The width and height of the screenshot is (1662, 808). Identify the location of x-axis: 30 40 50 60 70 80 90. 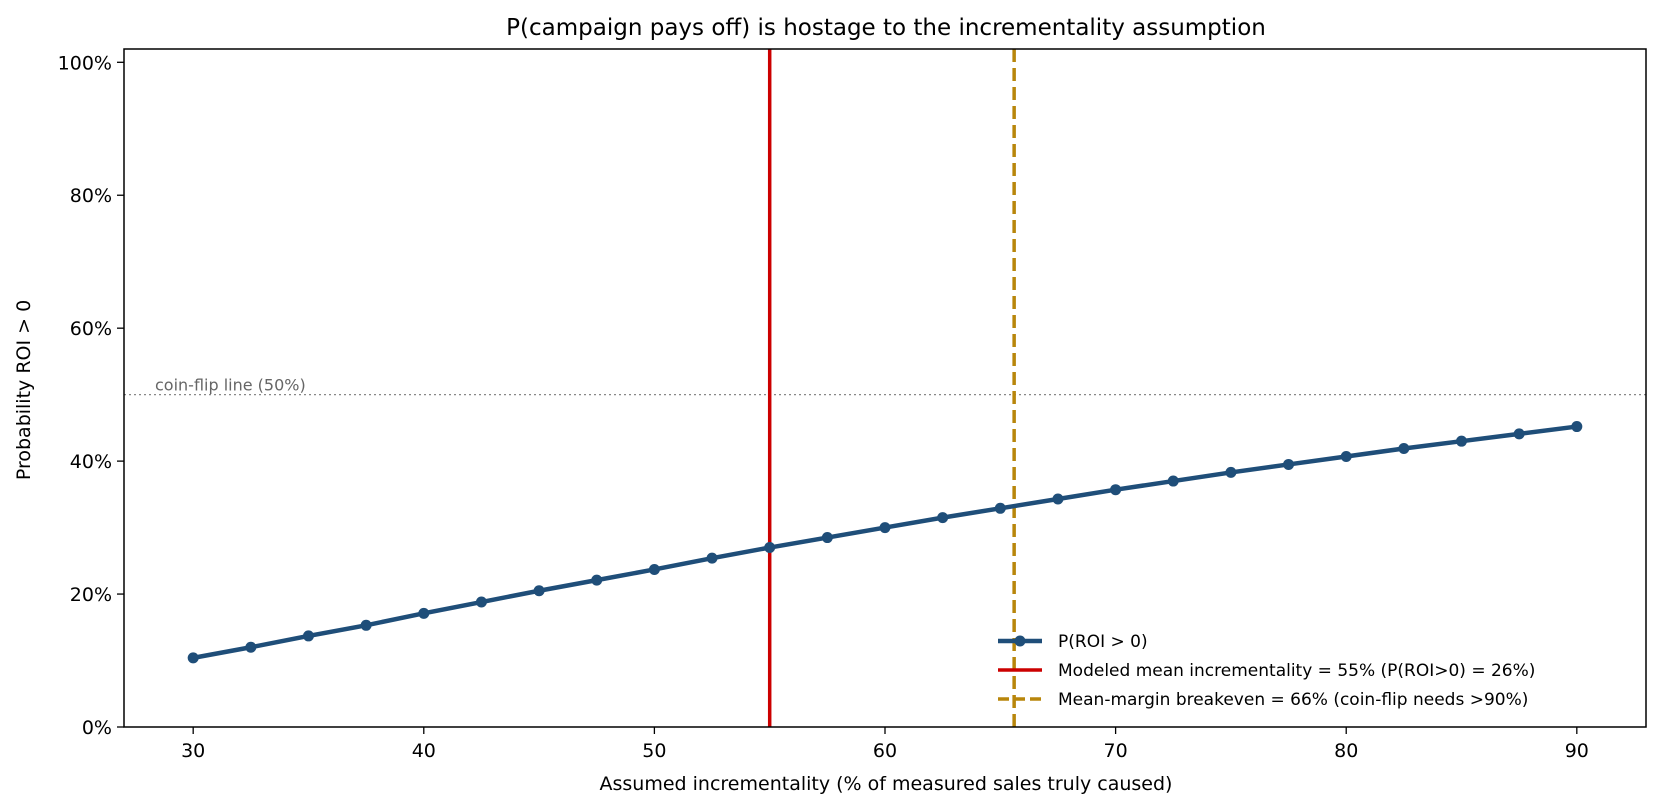
(885, 744).